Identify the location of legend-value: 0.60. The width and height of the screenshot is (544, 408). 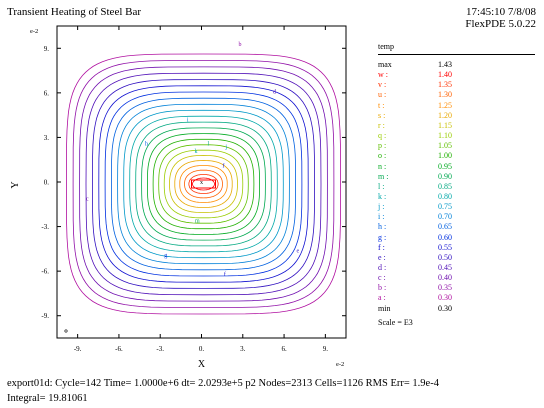
(445, 237).